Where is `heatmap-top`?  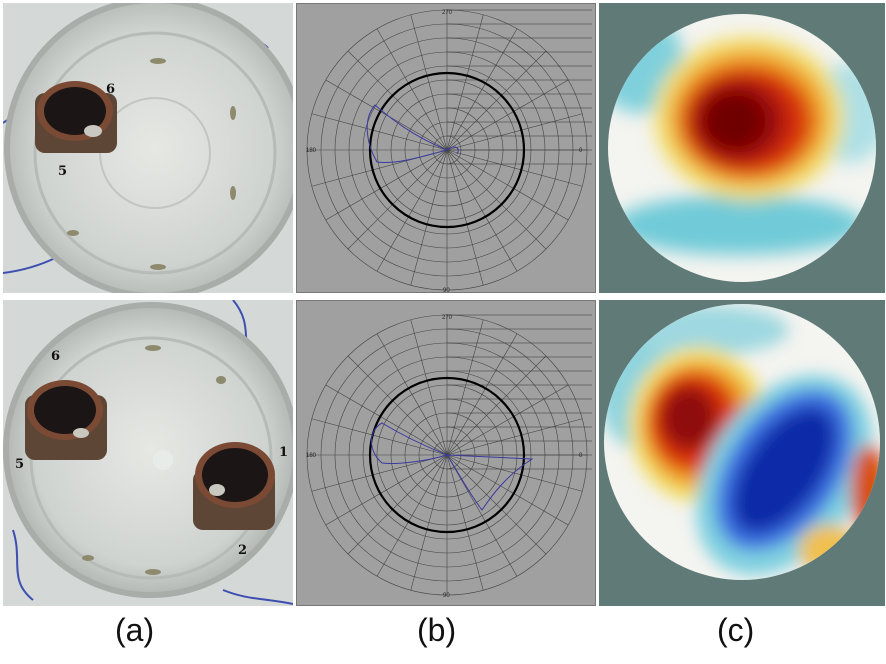
heatmap-top is located at coordinates (742, 148).